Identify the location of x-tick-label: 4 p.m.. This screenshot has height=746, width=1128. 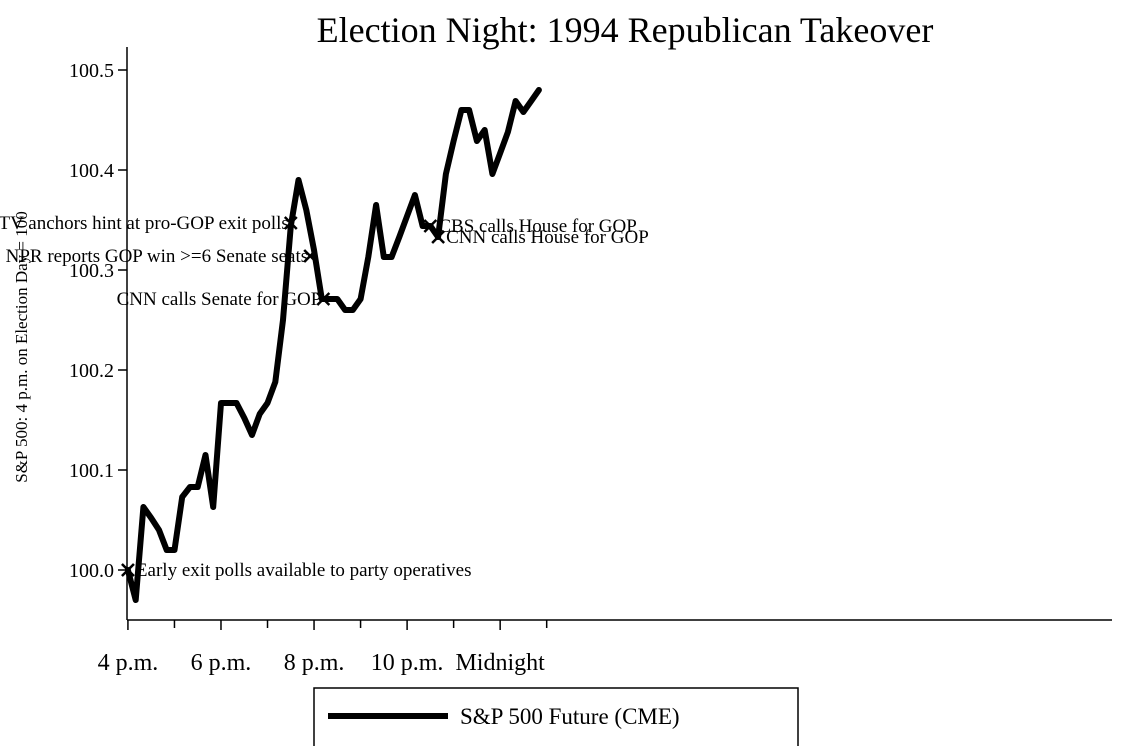
(128, 663).